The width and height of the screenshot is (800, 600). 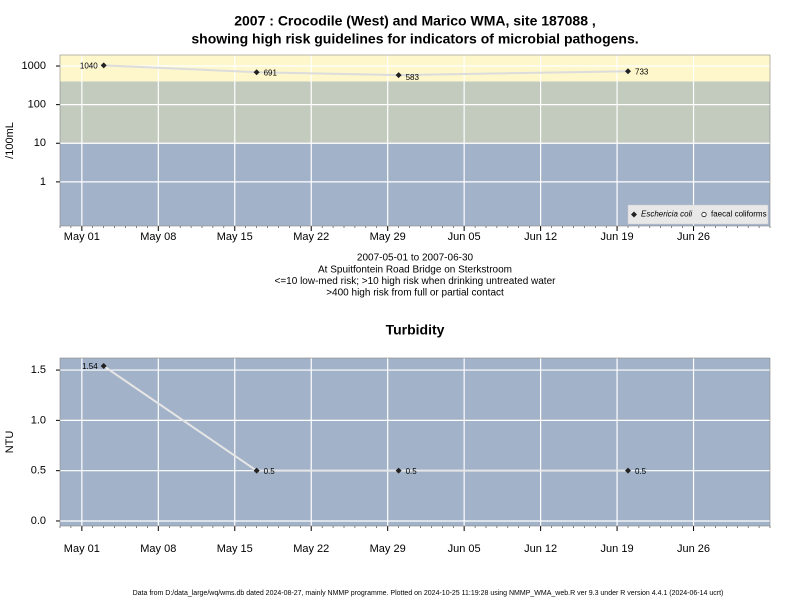 I want to click on data-label: 1.54, so click(x=90, y=366).